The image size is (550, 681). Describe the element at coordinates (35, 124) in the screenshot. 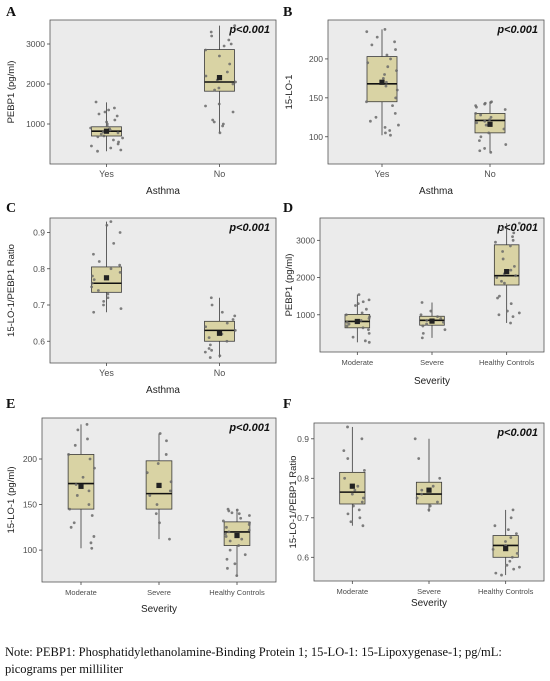

I see `y-tick-label: 1000` at that location.